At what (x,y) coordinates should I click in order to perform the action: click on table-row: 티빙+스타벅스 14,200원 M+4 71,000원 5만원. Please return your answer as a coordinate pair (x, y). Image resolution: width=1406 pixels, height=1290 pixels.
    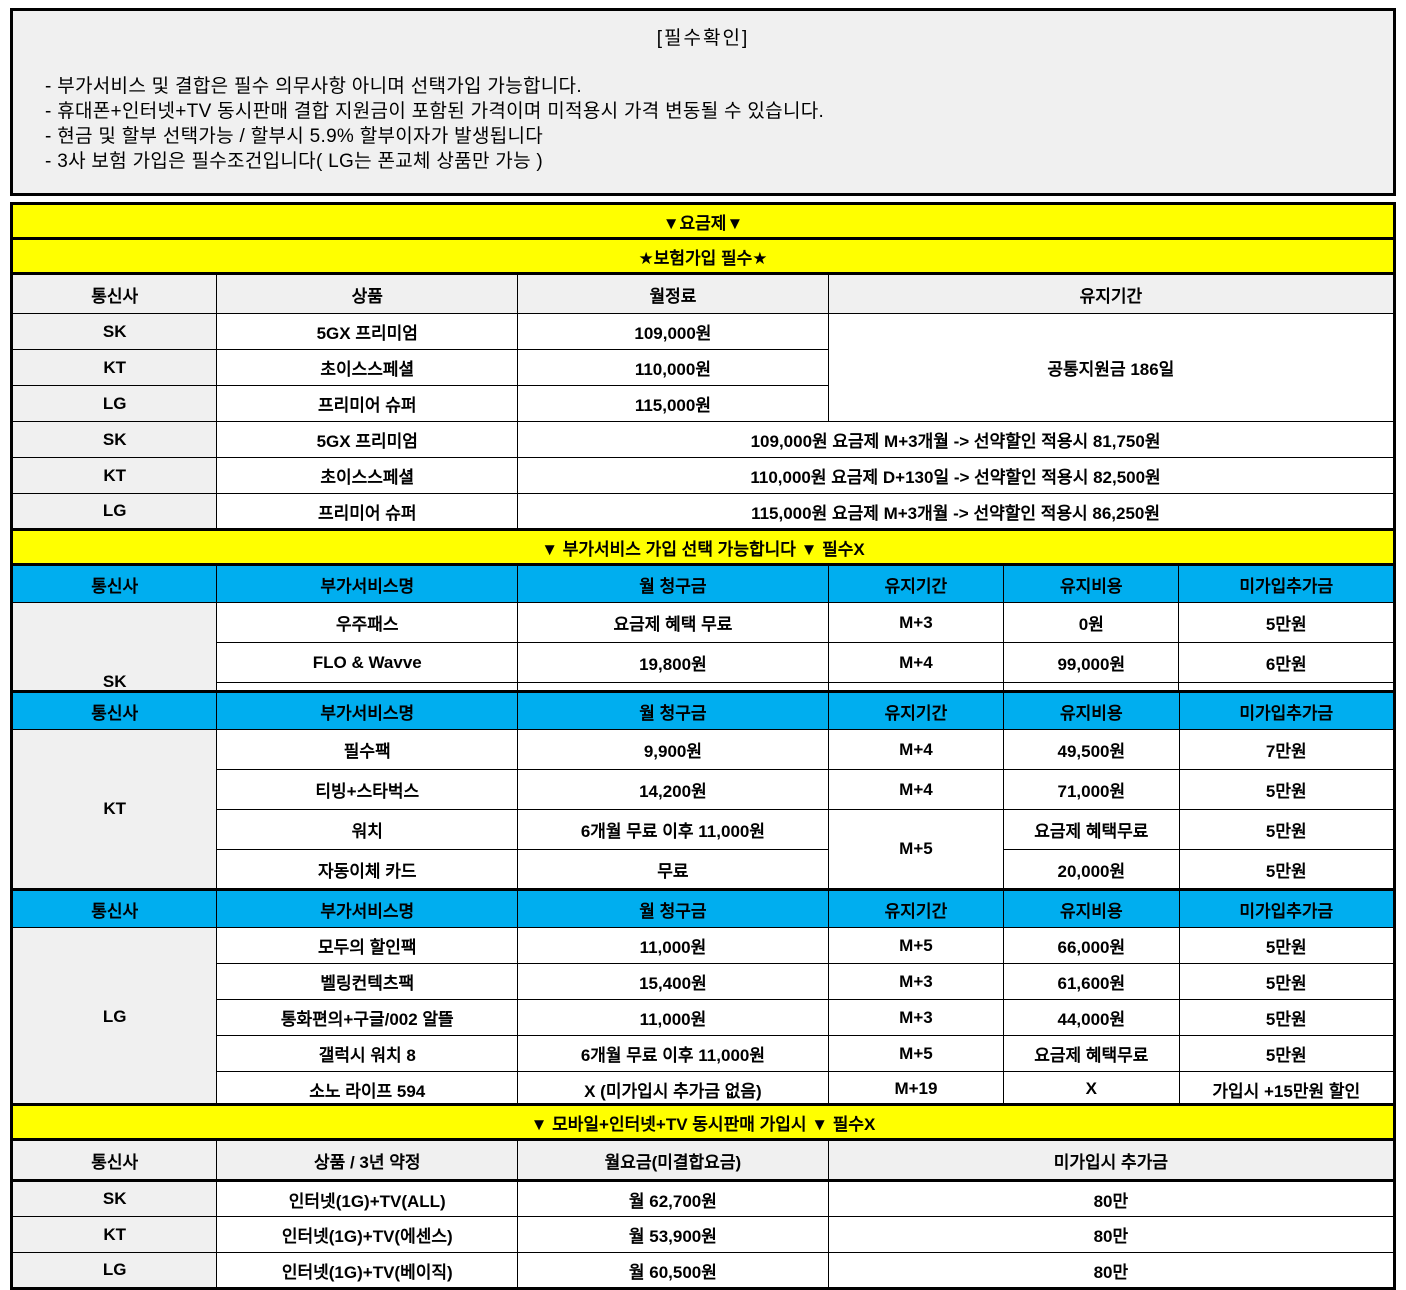
    Looking at the image, I should click on (703, 789).